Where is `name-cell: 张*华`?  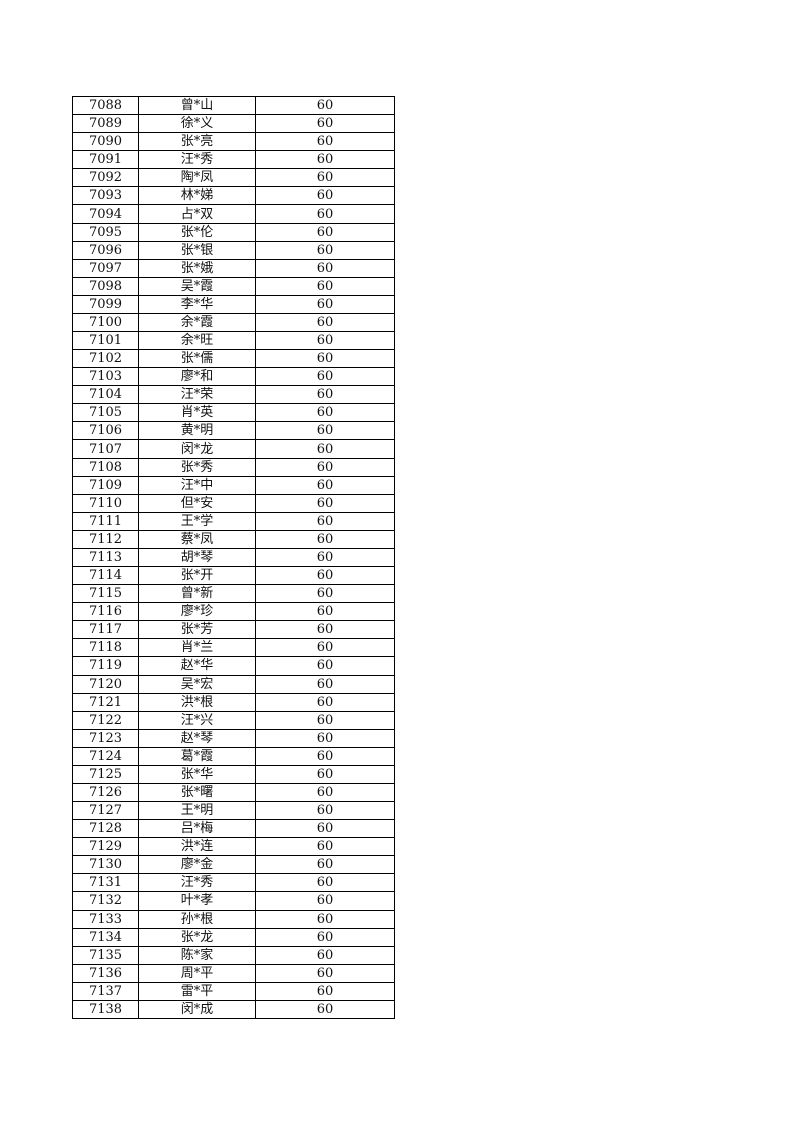
name-cell: 张*华 is located at coordinates (197, 774).